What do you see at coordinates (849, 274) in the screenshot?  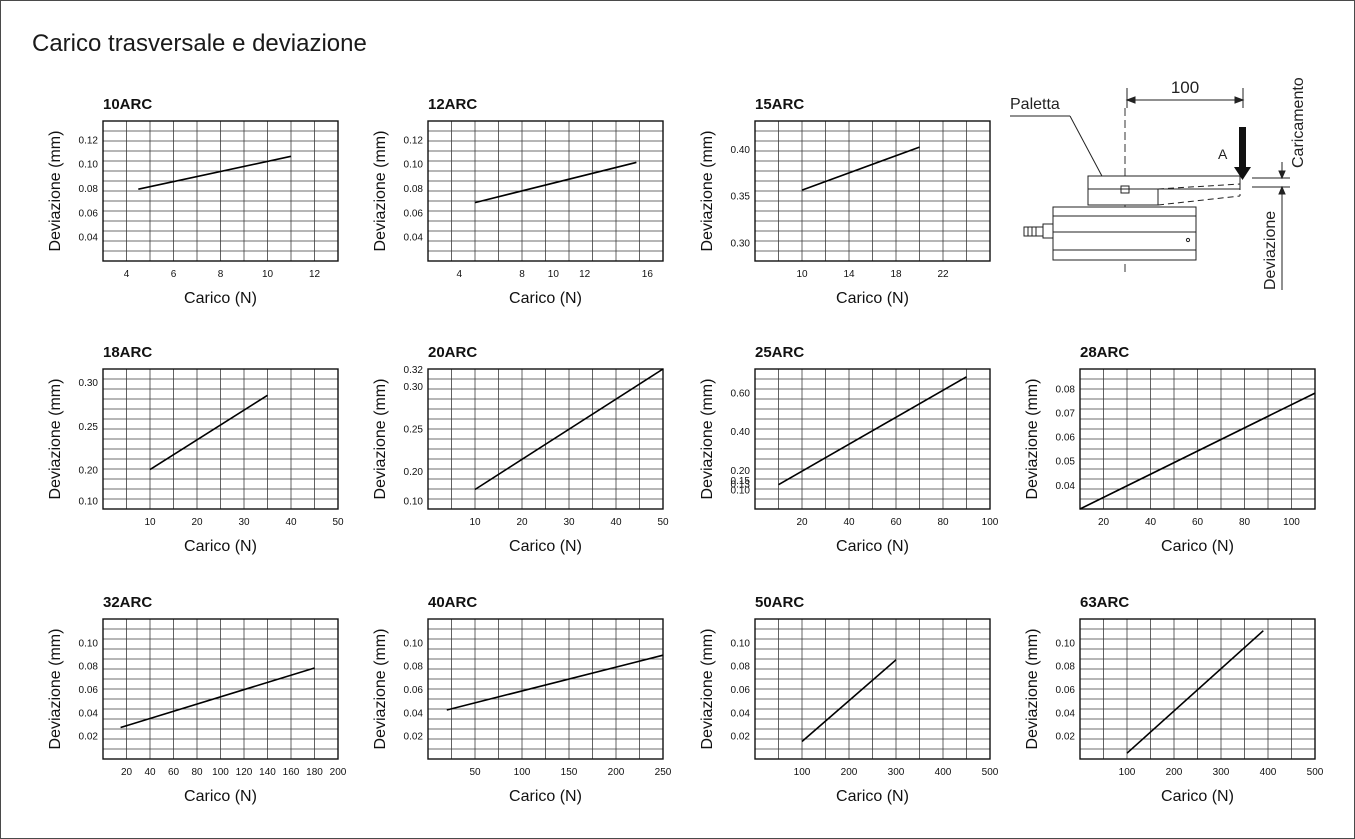 I see `x-tick-label: 14` at bounding box center [849, 274].